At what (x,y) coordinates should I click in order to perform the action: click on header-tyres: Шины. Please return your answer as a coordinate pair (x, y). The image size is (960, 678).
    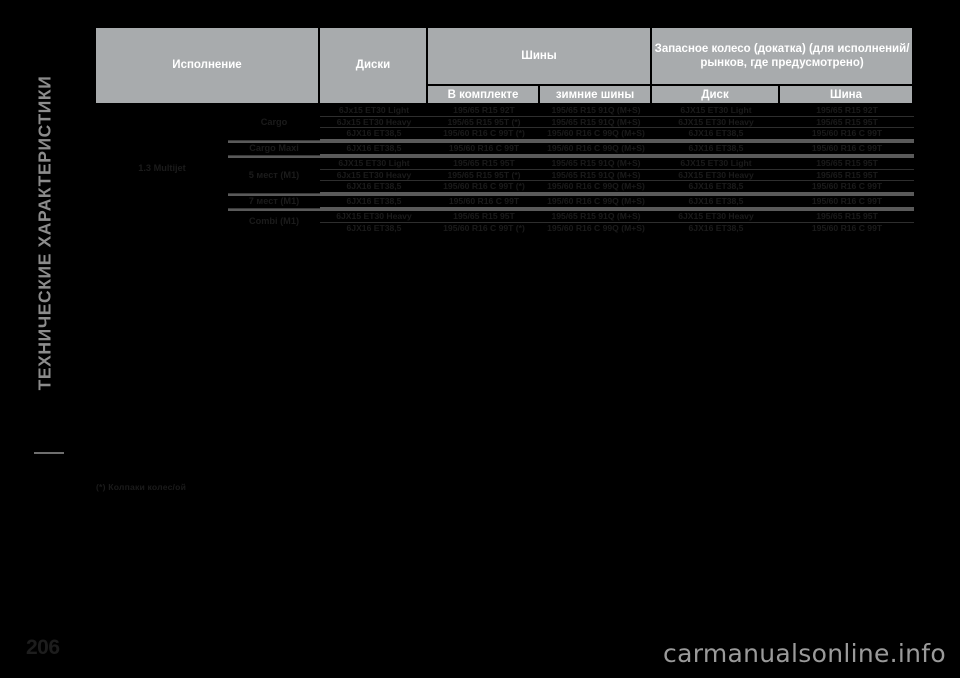
    Looking at the image, I should click on (540, 57).